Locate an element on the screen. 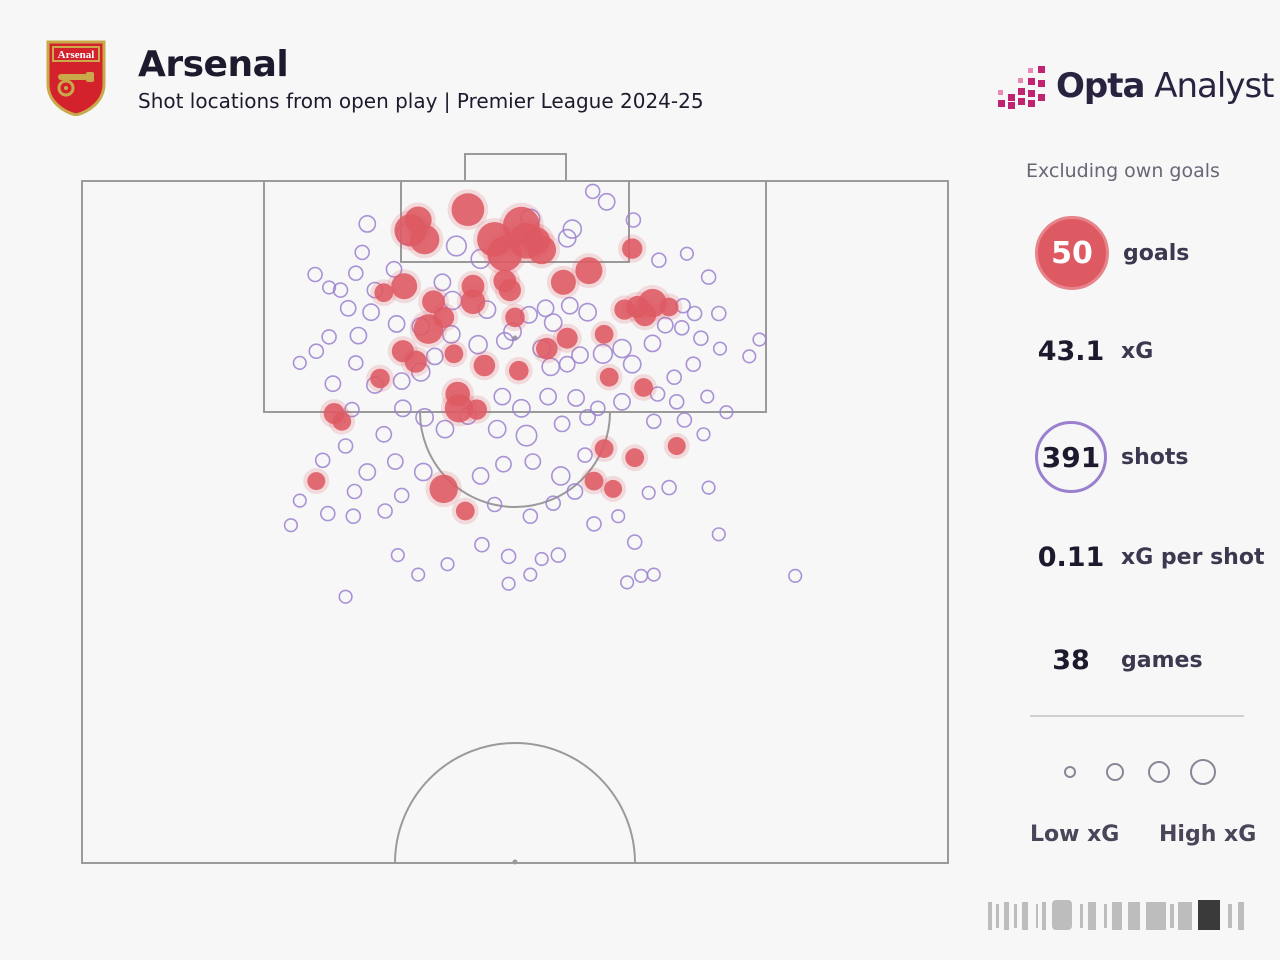 Image resolution: width=1280 pixels, height=960 pixels. opta-analyst-logo-icon is located at coordinates (1021, 87).